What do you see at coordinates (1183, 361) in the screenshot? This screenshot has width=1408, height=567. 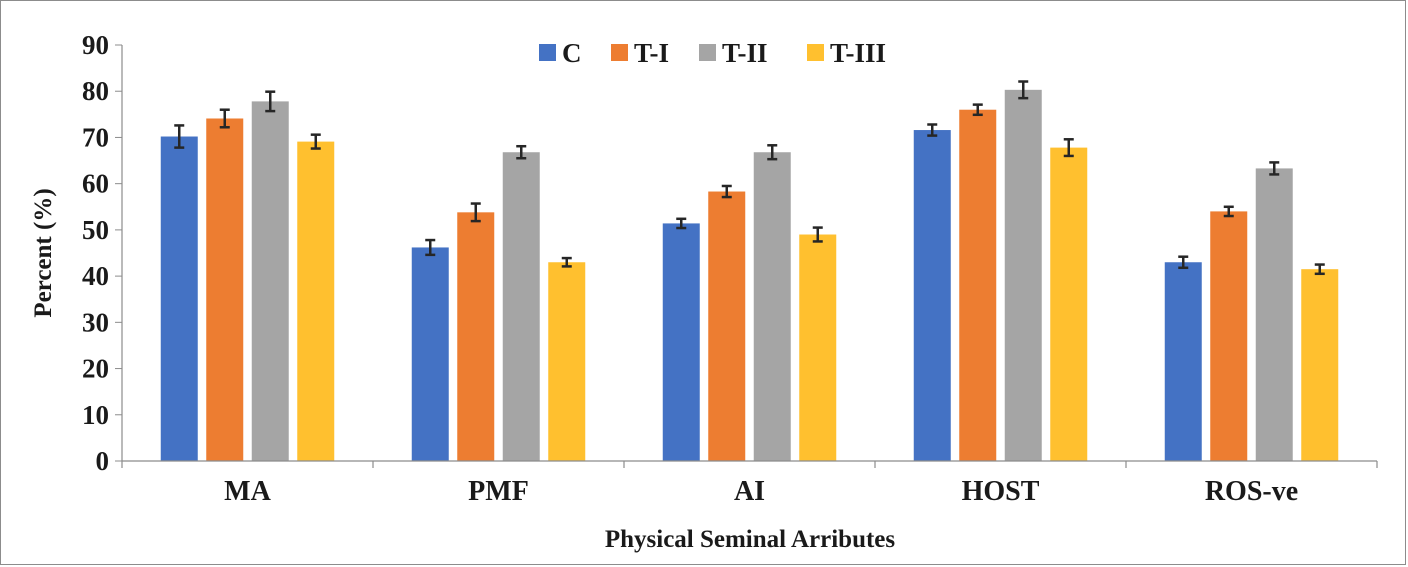 I see `bar-c-ros-ve` at bounding box center [1183, 361].